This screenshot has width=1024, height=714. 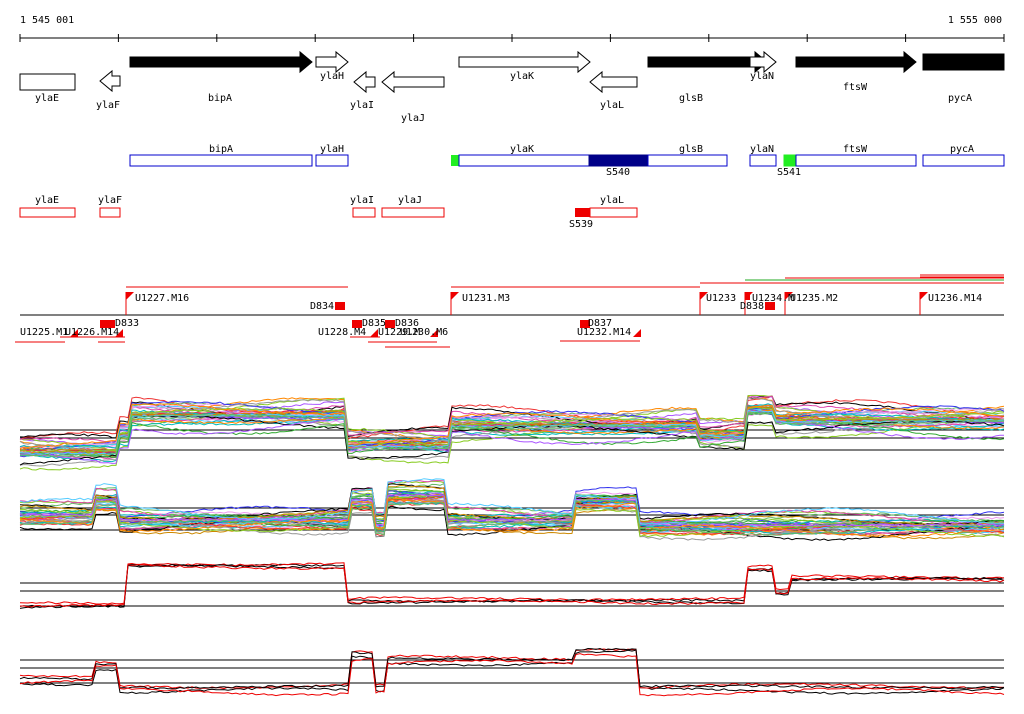 I want to click on operon-label: S541, so click(x=789, y=172).